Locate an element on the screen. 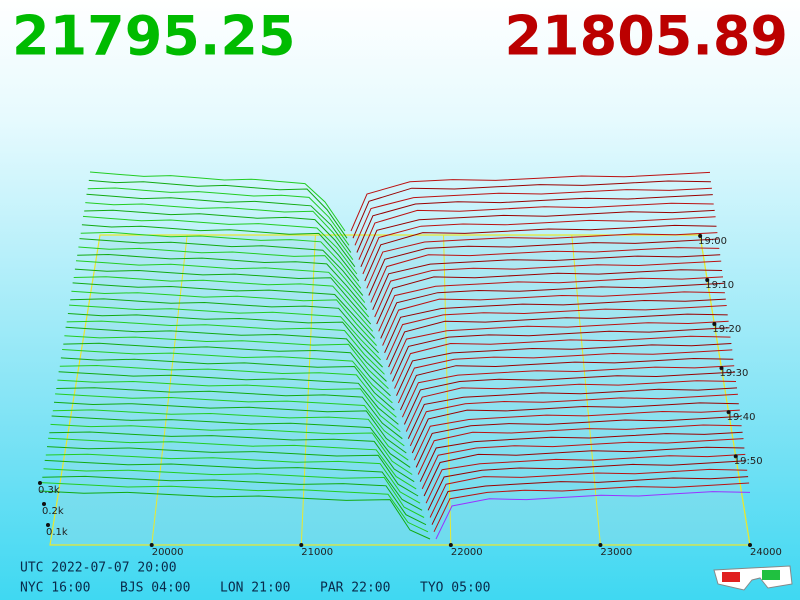 This screenshot has width=800, height=600. depth-tick-label: 0.2k is located at coordinates (53, 511).